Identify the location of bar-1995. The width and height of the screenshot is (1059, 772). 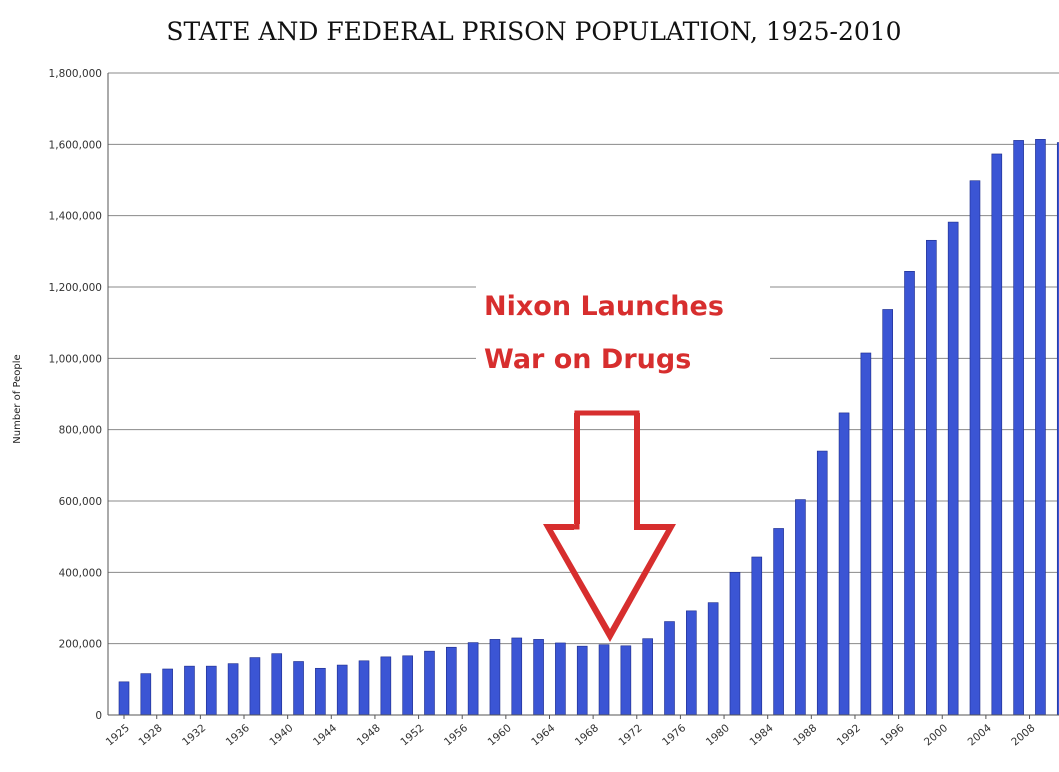
(888, 512).